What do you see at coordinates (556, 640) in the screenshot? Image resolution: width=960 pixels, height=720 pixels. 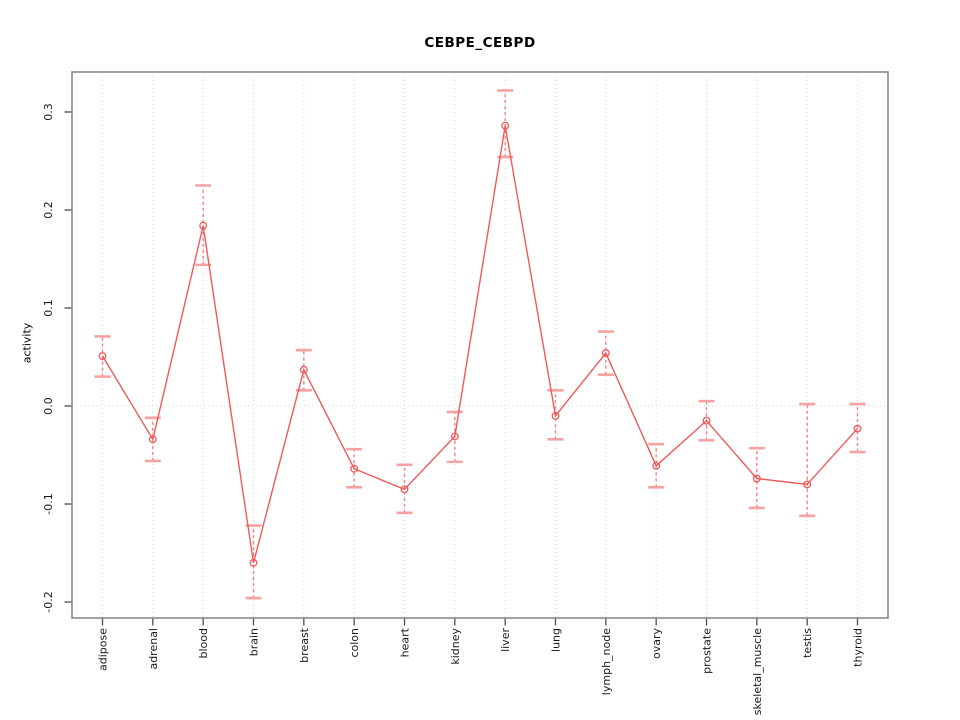 I see `x-tick-label: lung` at bounding box center [556, 640].